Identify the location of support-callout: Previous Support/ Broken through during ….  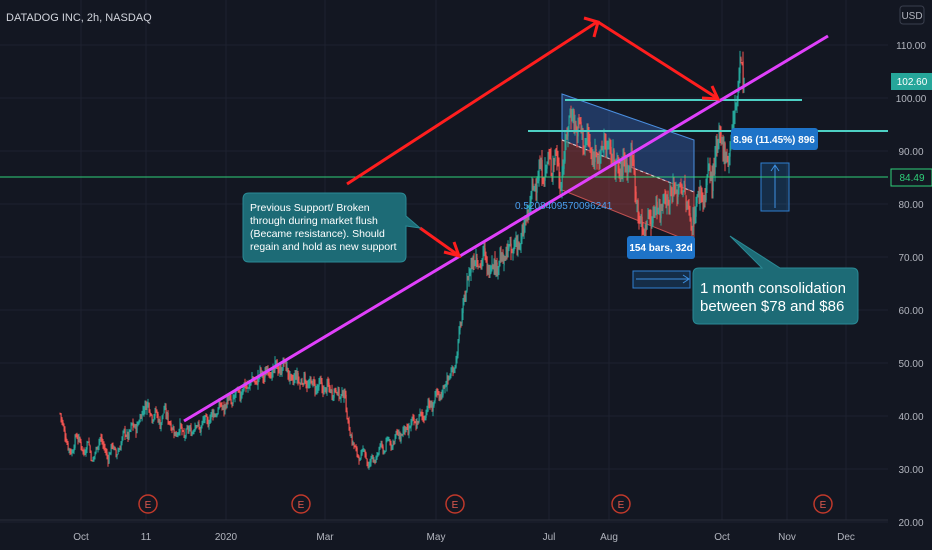
(332, 227).